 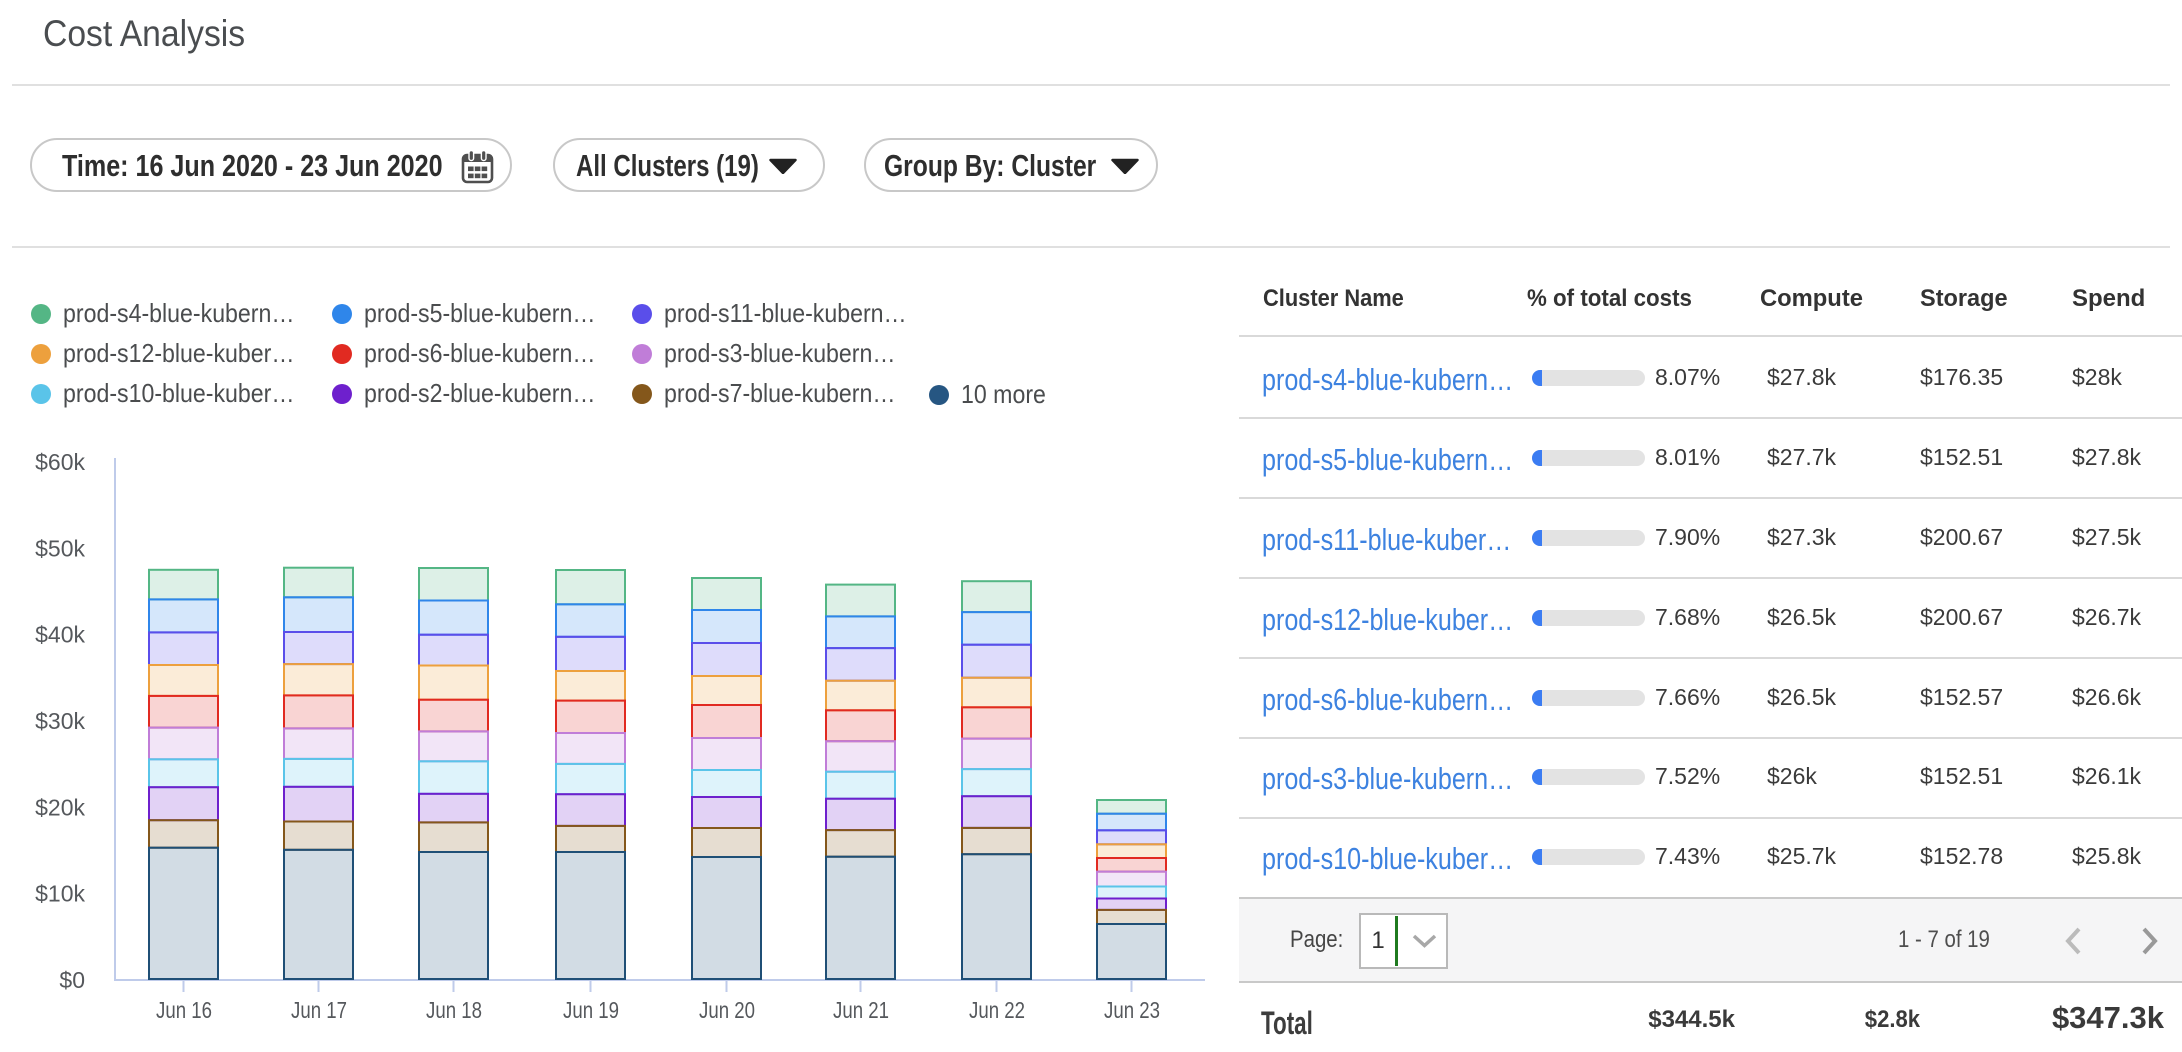 What do you see at coordinates (60, 462) in the screenshot?
I see `svg-text: $60k` at bounding box center [60, 462].